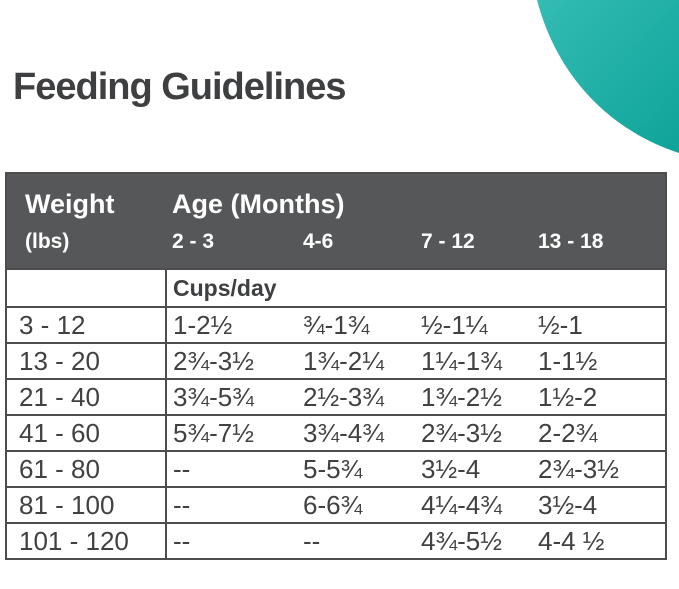 The image size is (679, 589). What do you see at coordinates (86, 245) in the screenshot?
I see `weight-units-header: (lbs)` at bounding box center [86, 245].